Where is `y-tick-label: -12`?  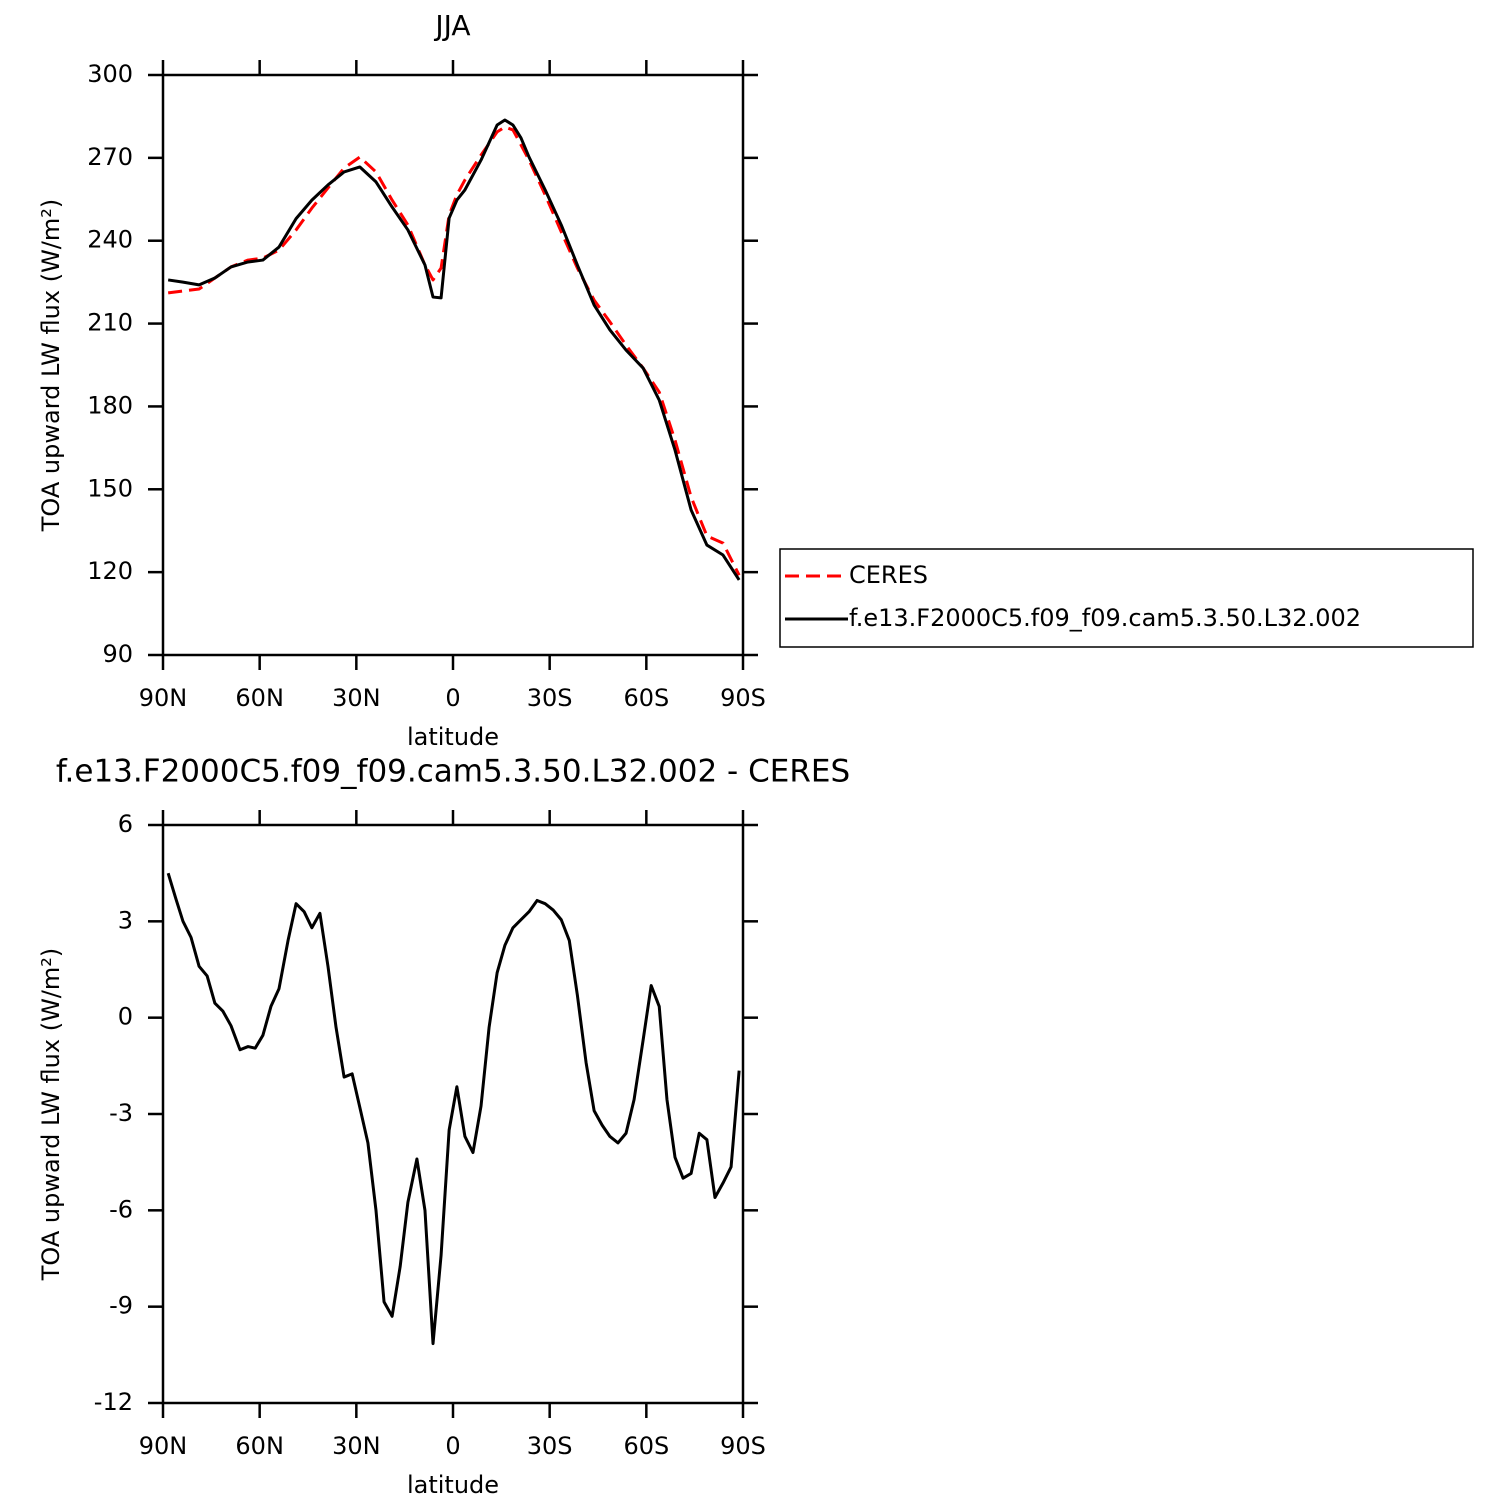 y-tick-label: -12 is located at coordinates (113, 1402).